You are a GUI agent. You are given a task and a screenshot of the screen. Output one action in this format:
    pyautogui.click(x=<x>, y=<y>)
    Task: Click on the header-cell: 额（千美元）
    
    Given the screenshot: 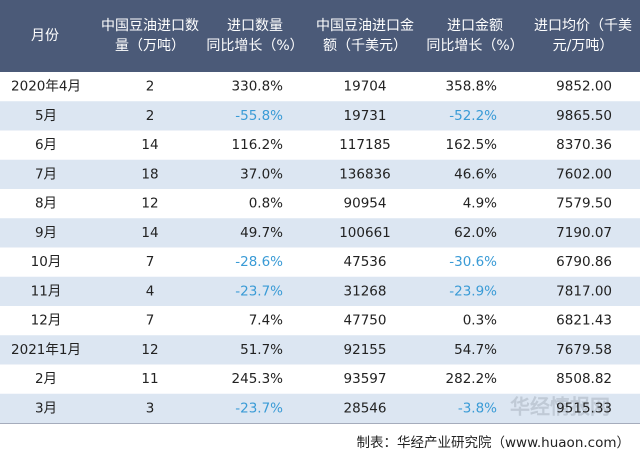 What is the action you would take?
    pyautogui.click(x=365, y=46)
    